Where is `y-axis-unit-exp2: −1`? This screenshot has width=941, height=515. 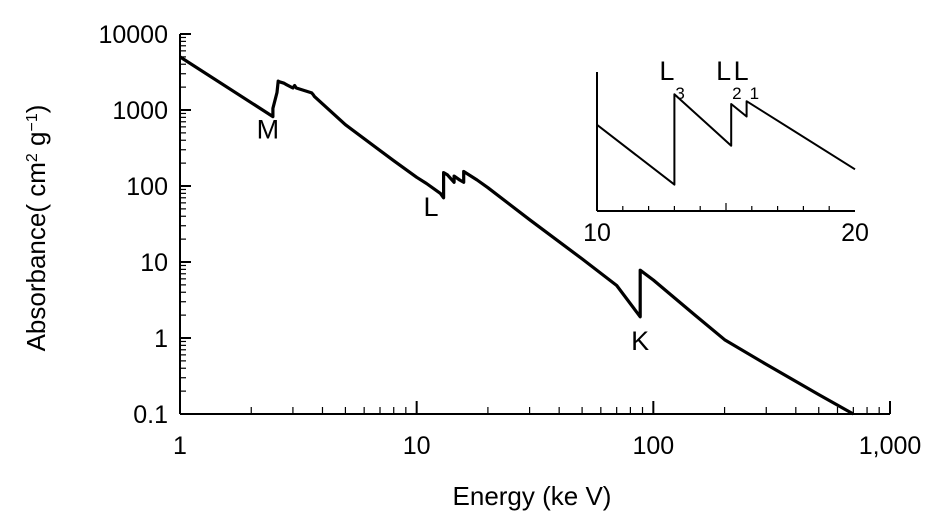 y-axis-unit-exp2: −1 is located at coordinates (32, 122).